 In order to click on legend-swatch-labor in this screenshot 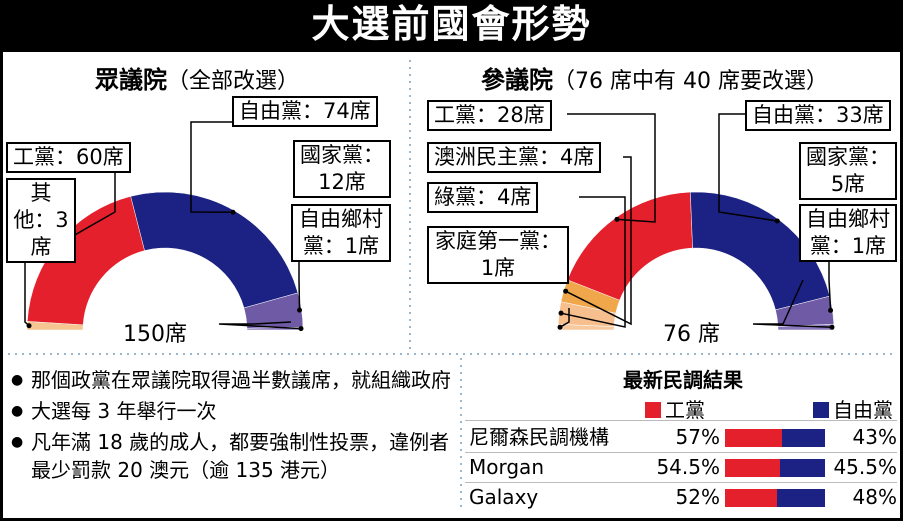, I will do `click(653, 410)`.